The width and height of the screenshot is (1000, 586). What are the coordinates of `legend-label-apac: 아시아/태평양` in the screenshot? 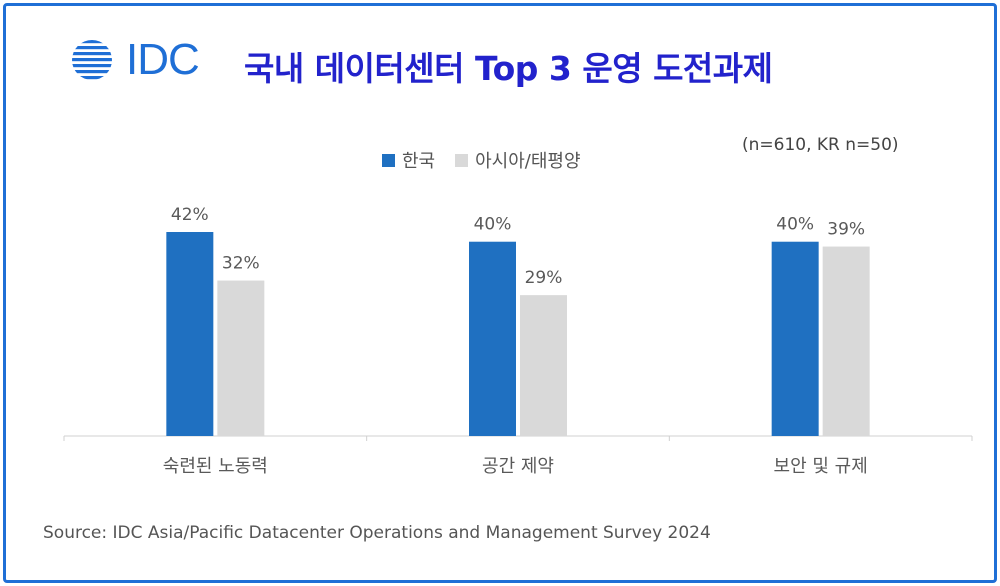 It's located at (528, 161).